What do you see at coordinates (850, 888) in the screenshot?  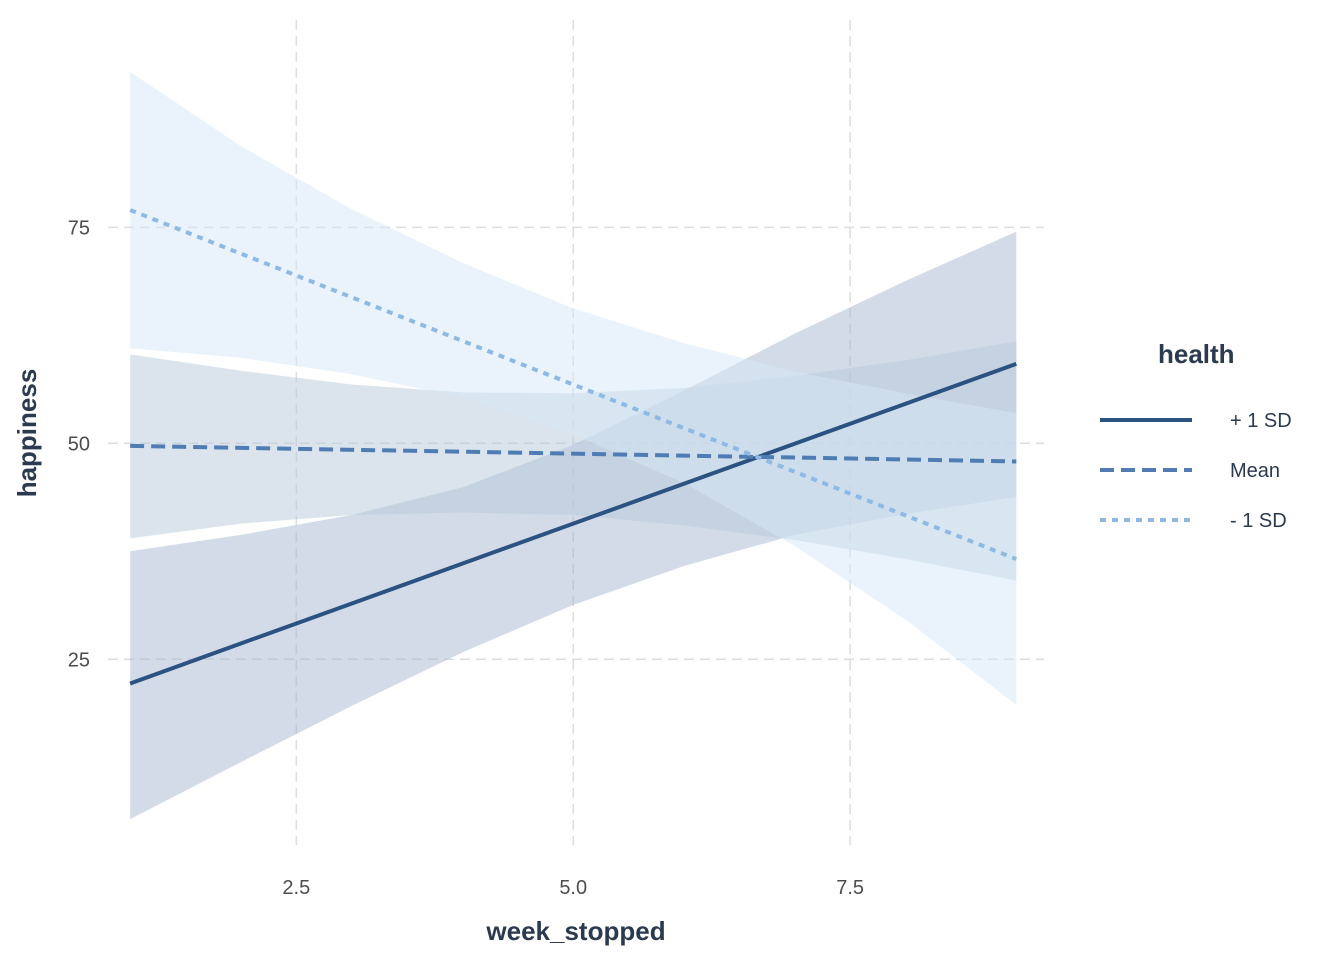 I see `x-tick-label: 7.5` at bounding box center [850, 888].